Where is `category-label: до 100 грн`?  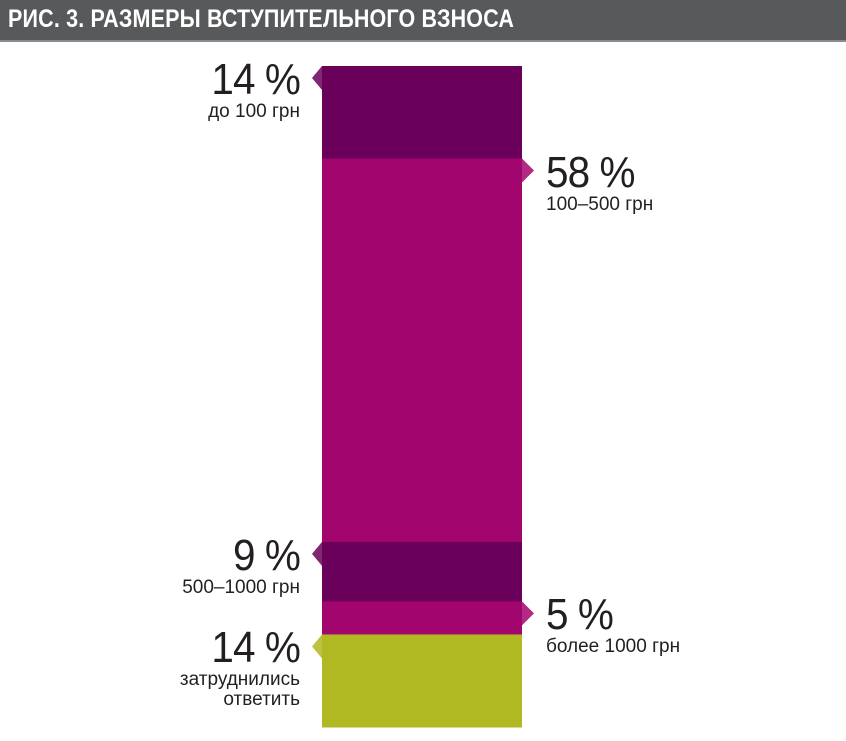 category-label: до 100 грн is located at coordinates (254, 111).